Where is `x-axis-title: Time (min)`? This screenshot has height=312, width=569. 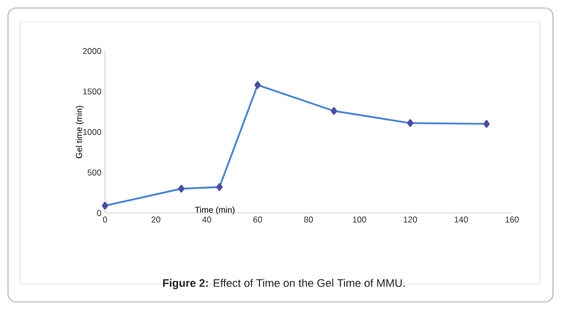
x-axis-title: Time (min) is located at coordinates (214, 210).